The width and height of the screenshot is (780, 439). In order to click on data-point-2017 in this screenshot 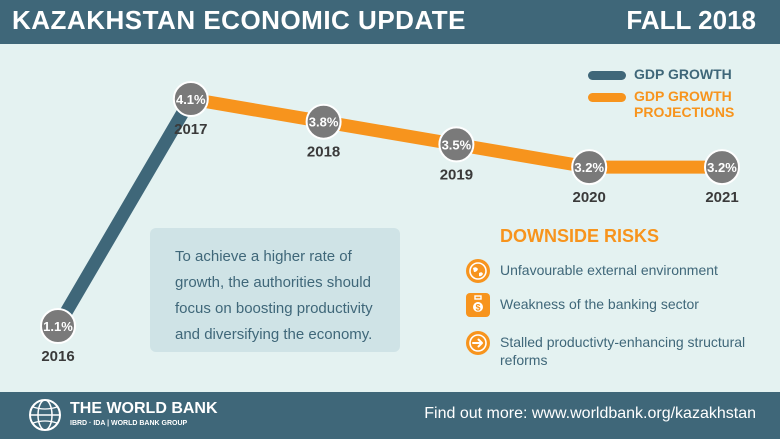, I will do `click(190, 99)`.